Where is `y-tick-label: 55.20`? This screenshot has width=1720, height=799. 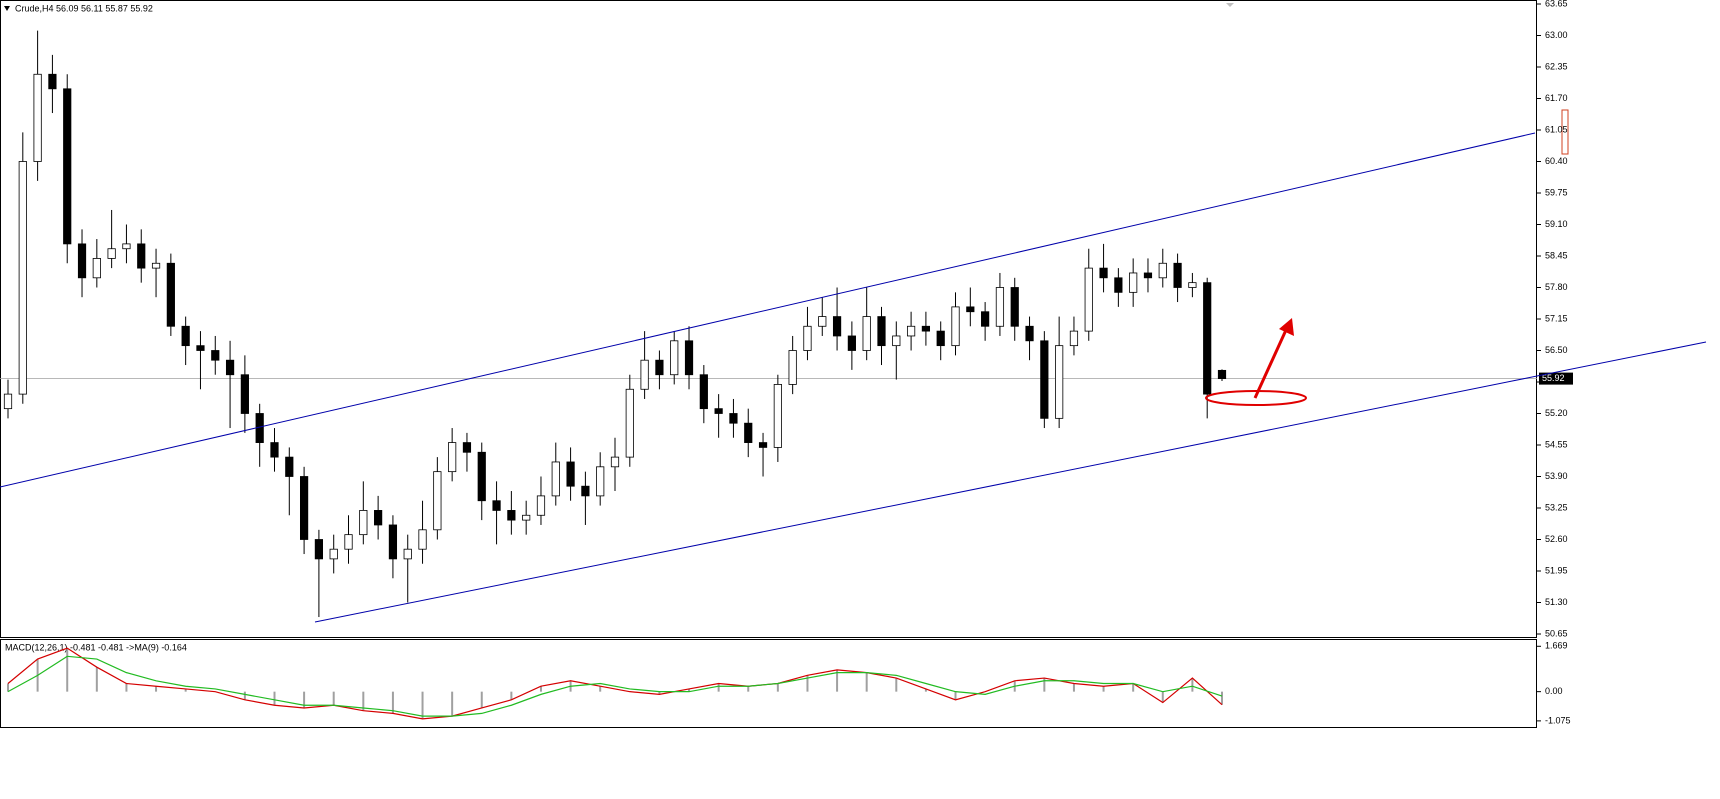 y-tick-label: 55.20 is located at coordinates (1556, 413).